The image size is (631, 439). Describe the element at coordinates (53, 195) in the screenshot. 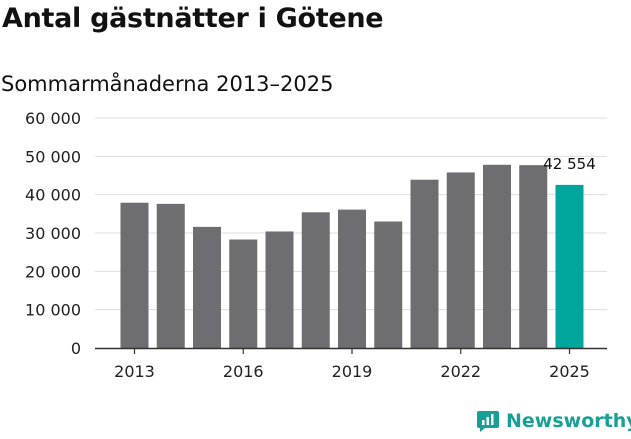

I see `y-tick-label: 40 000` at that location.